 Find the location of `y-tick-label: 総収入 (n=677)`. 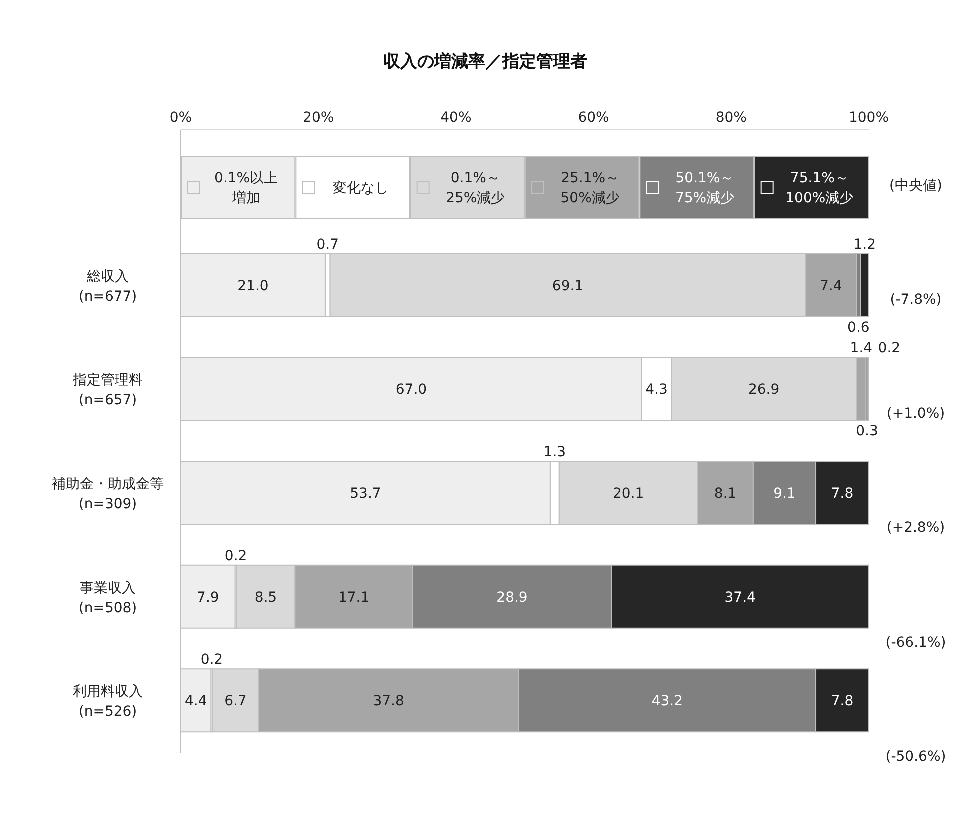

y-tick-label: 総収入 (n=677) is located at coordinates (108, 286).